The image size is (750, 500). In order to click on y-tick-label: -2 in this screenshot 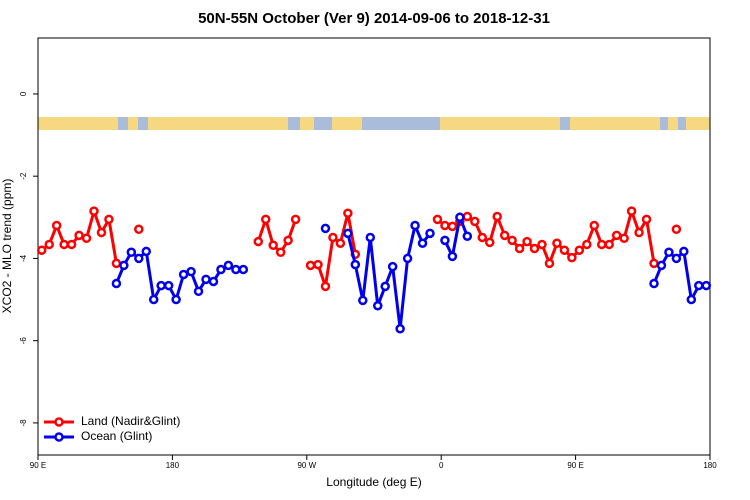, I will do `click(23, 176)`.